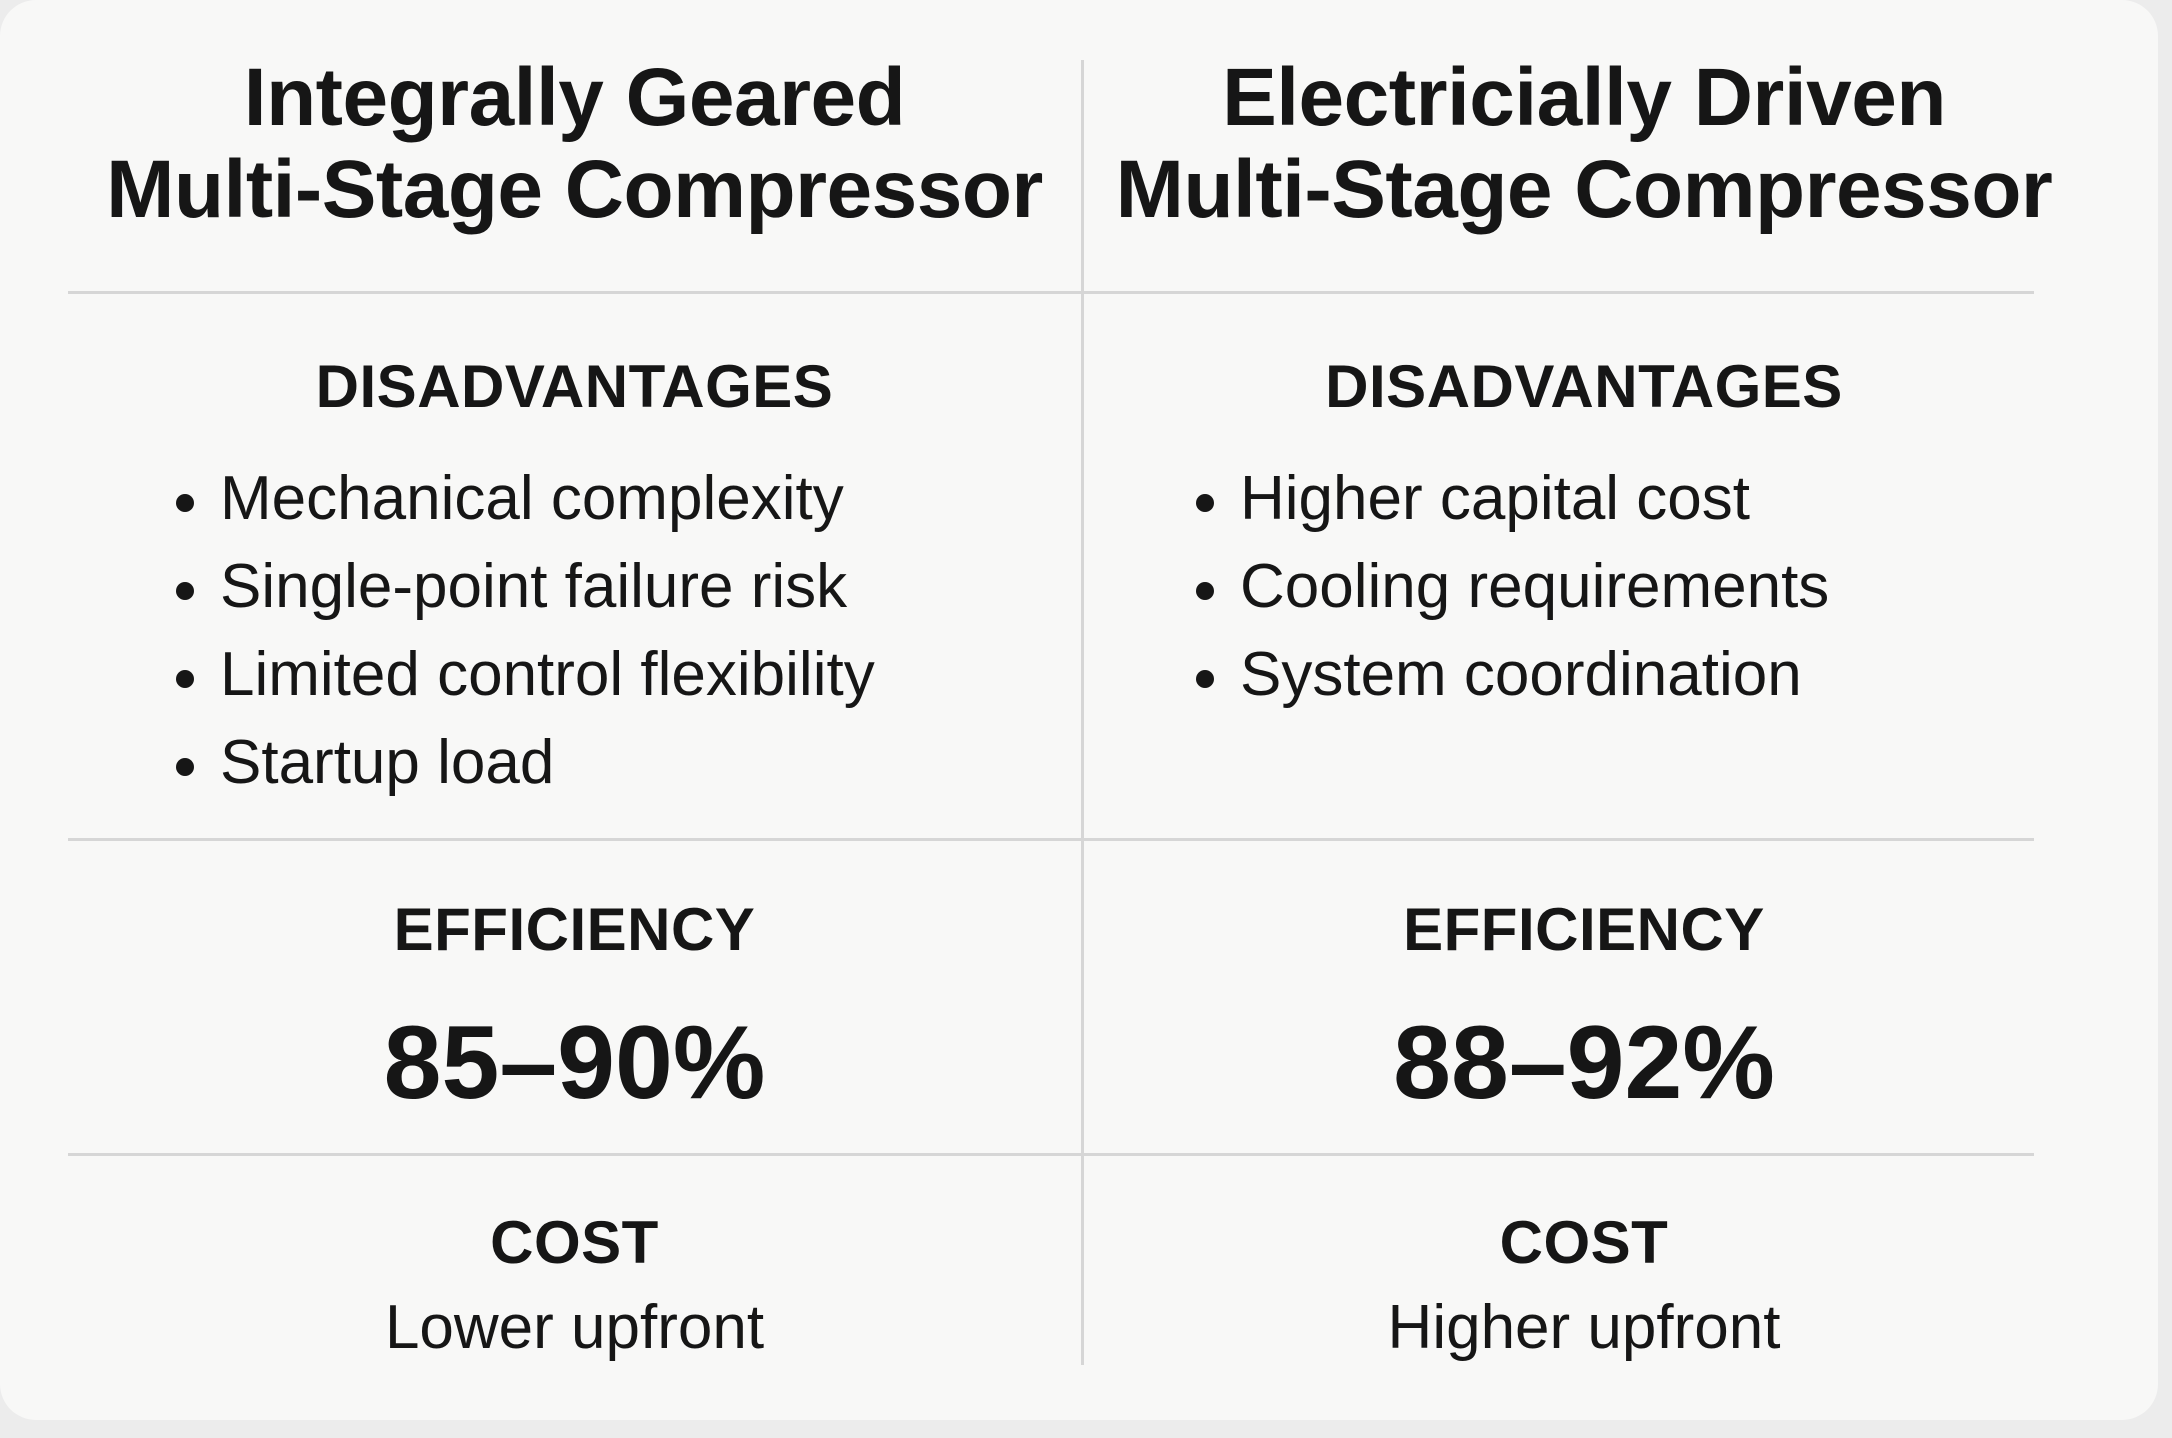 Image resolution: width=2172 pixels, height=1438 pixels. What do you see at coordinates (521, 499) in the screenshot?
I see `list-item: Mechanical complexity` at bounding box center [521, 499].